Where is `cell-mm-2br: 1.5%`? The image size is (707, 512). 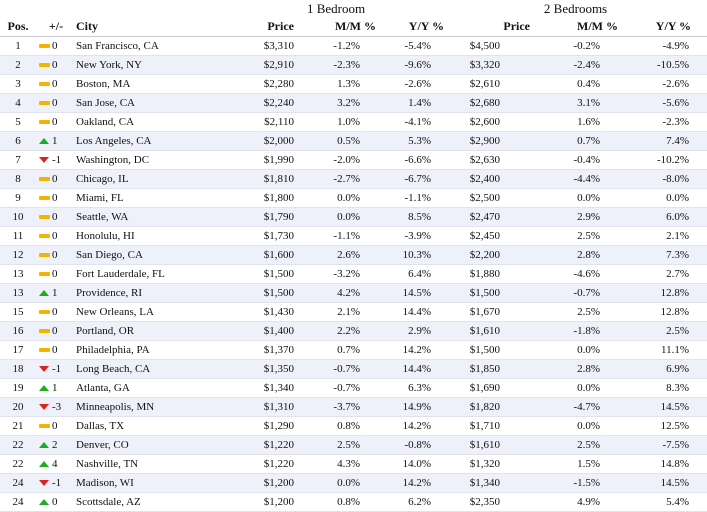
cell-mm-2br: 1.5% is located at coordinates (574, 464).